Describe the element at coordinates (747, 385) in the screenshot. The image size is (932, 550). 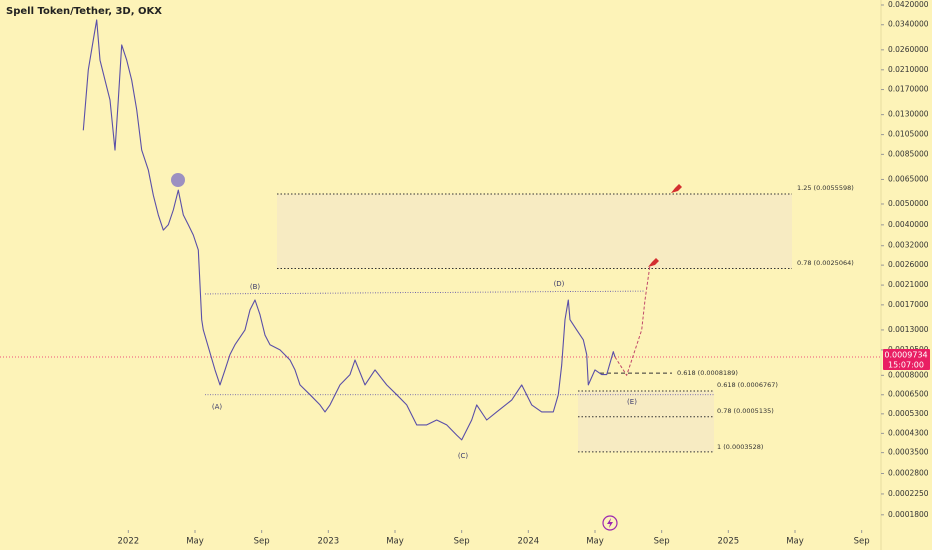
I see `fib-label: 0.618 (0.0006767)` at that location.